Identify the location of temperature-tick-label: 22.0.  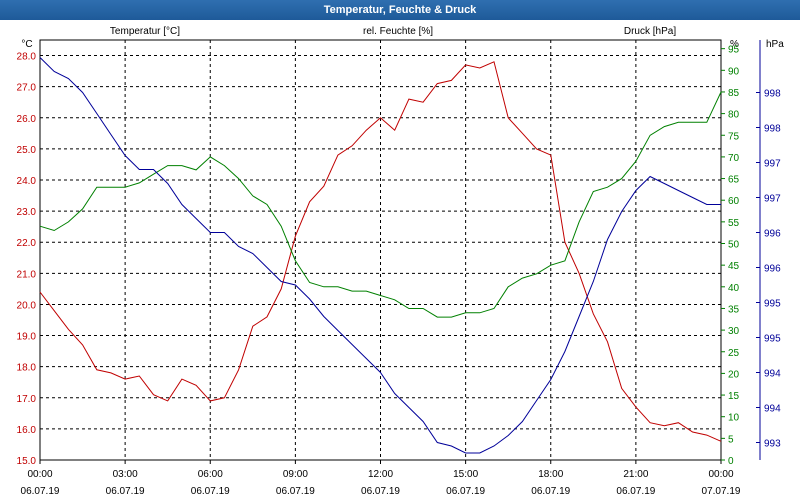
(27, 243).